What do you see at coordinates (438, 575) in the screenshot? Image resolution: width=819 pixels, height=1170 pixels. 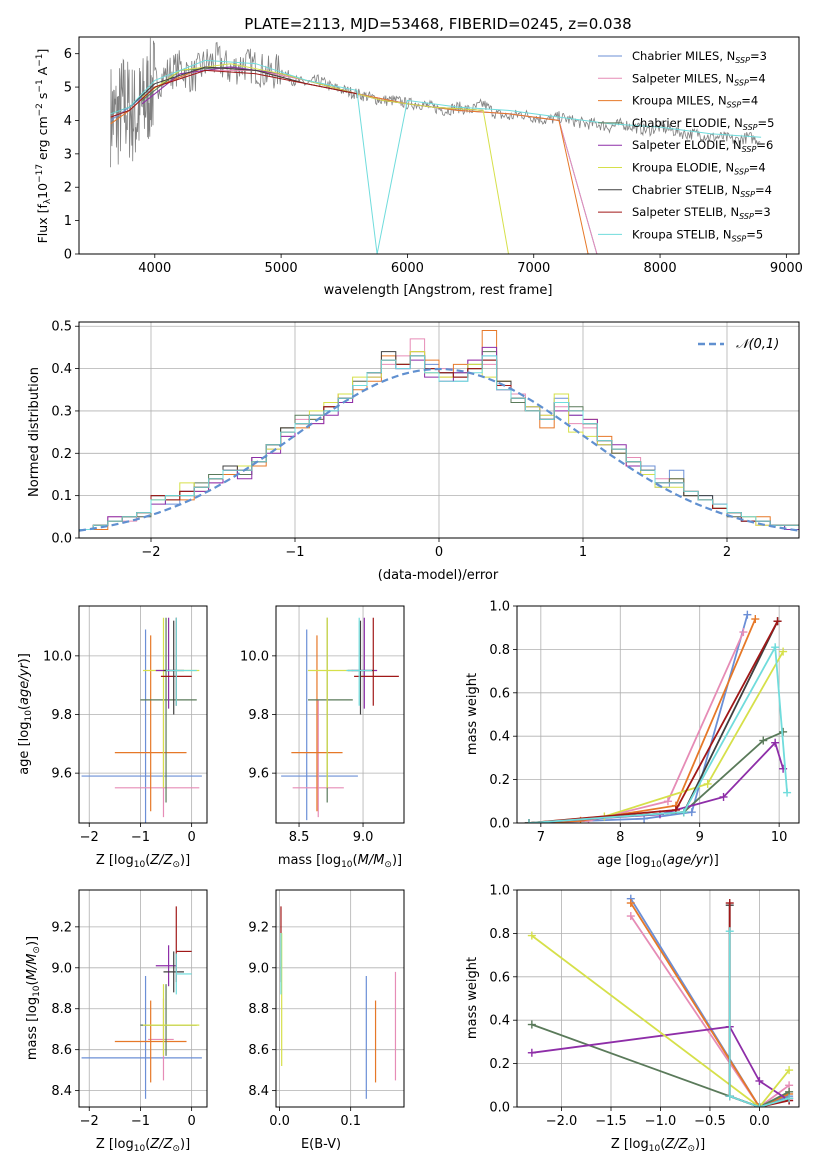 I see `histogram-xlabel: (data-model)/error` at bounding box center [438, 575].